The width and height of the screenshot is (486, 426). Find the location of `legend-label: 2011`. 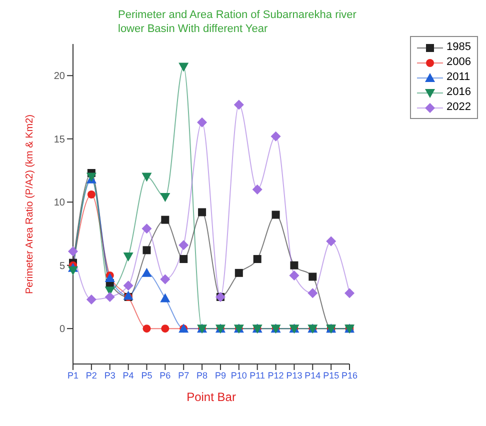

legend-label: 2011 is located at coordinates (458, 77).